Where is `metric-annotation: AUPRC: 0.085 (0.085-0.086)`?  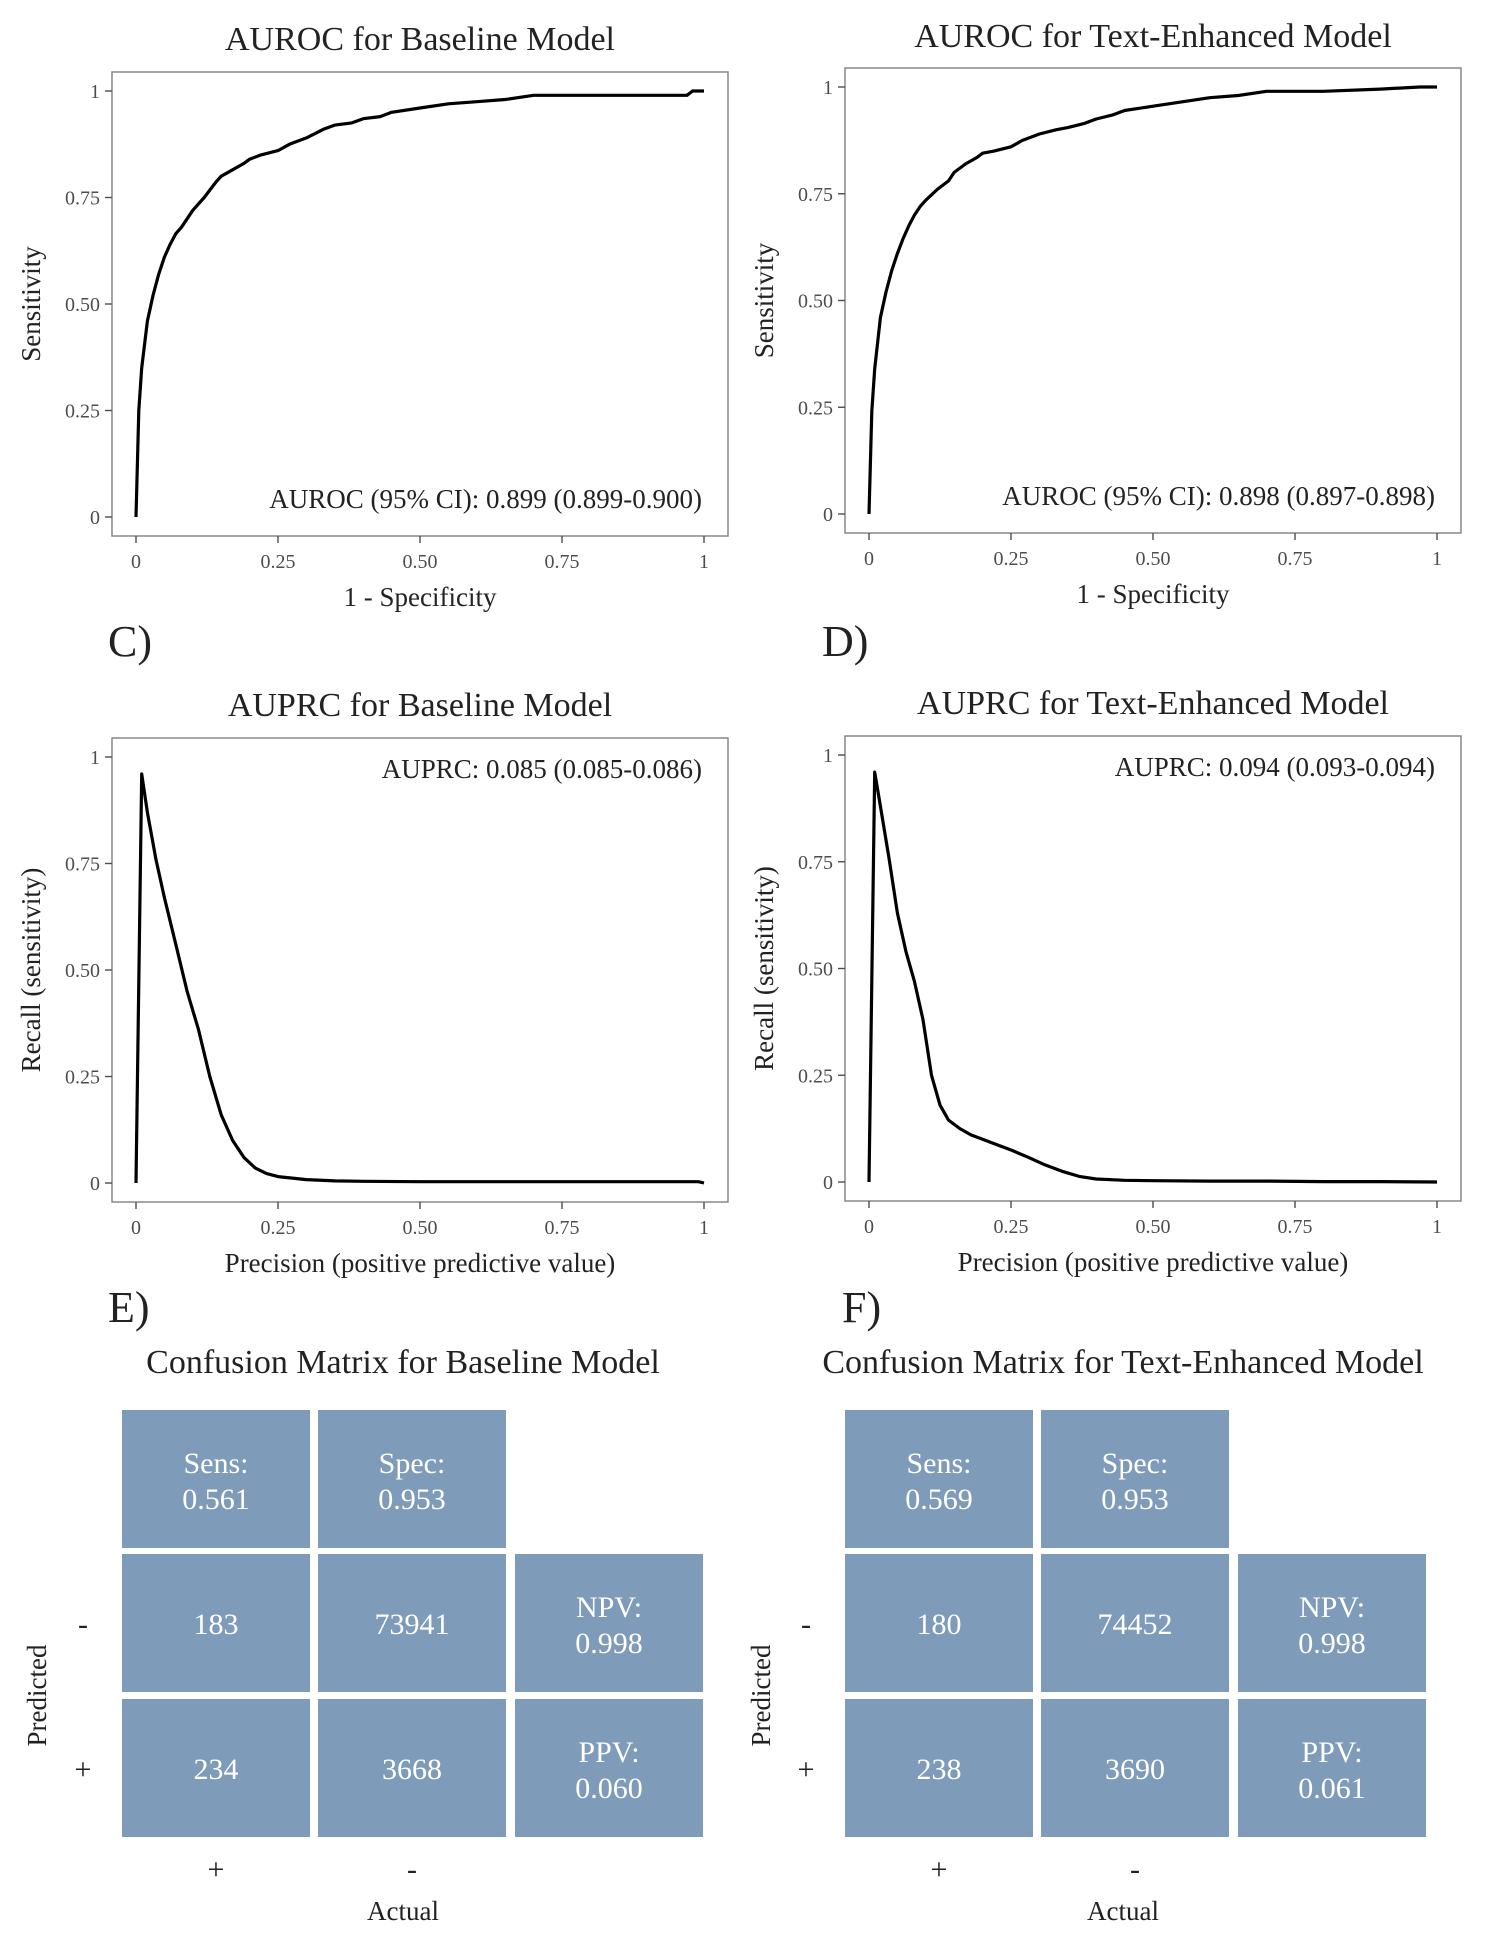 metric-annotation: AUPRC: 0.085 (0.085-0.086) is located at coordinates (542, 769).